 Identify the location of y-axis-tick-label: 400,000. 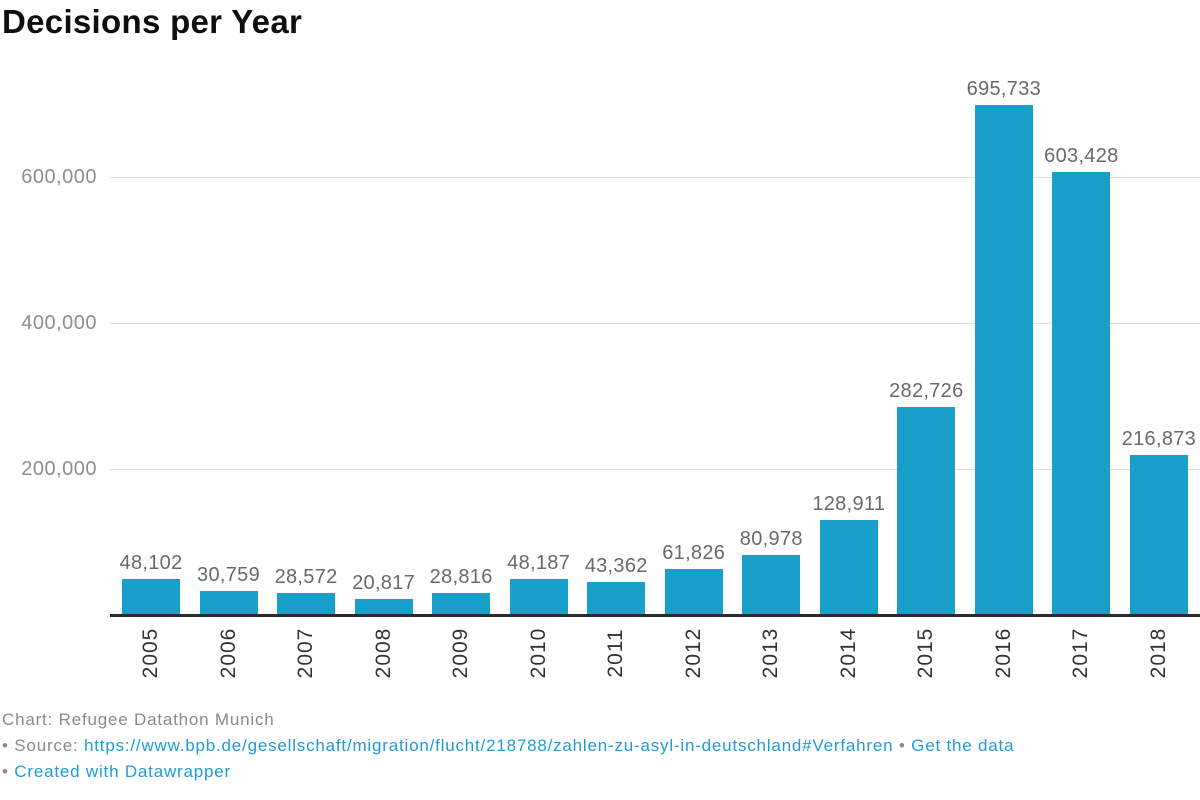
(59, 323).